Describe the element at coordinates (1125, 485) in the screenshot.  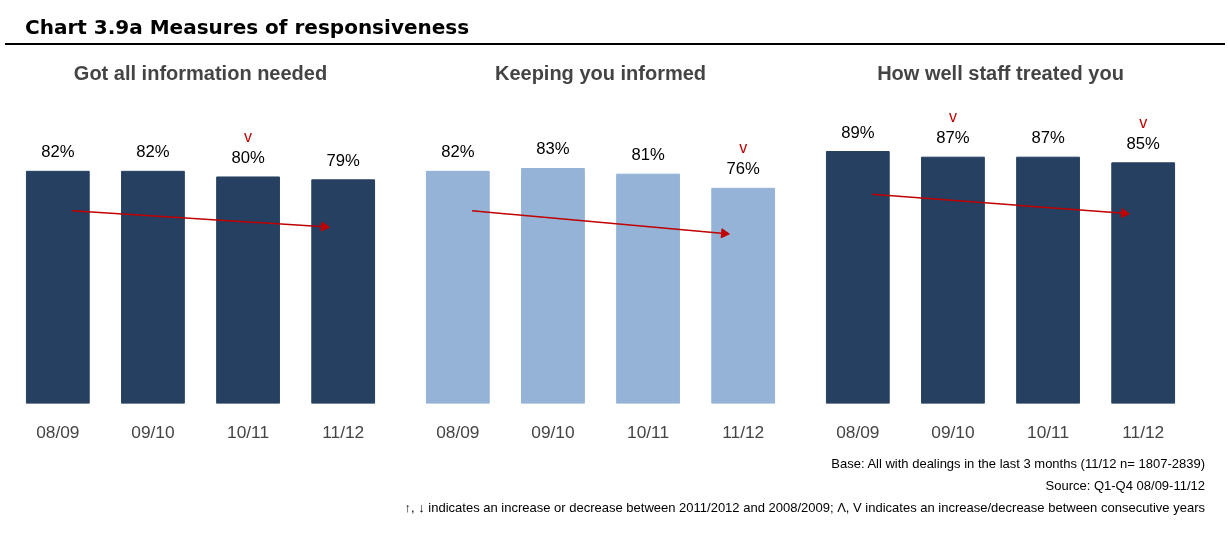
I see `source-note: Source: Q1-Q4 08/09-11/12` at that location.